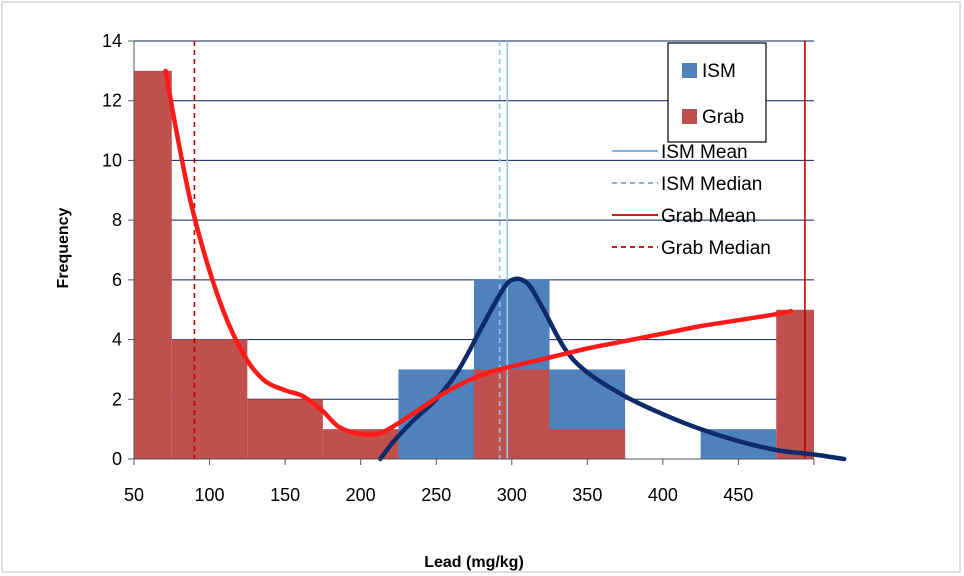  I want to click on ism-mean-legend-label: ISM Mean, so click(704, 152).